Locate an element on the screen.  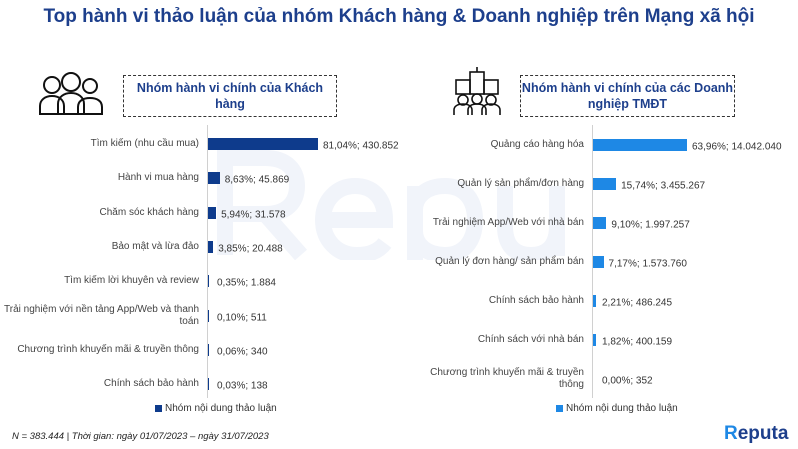
data-label: 5,94%; 31.578 is located at coordinates (253, 215).